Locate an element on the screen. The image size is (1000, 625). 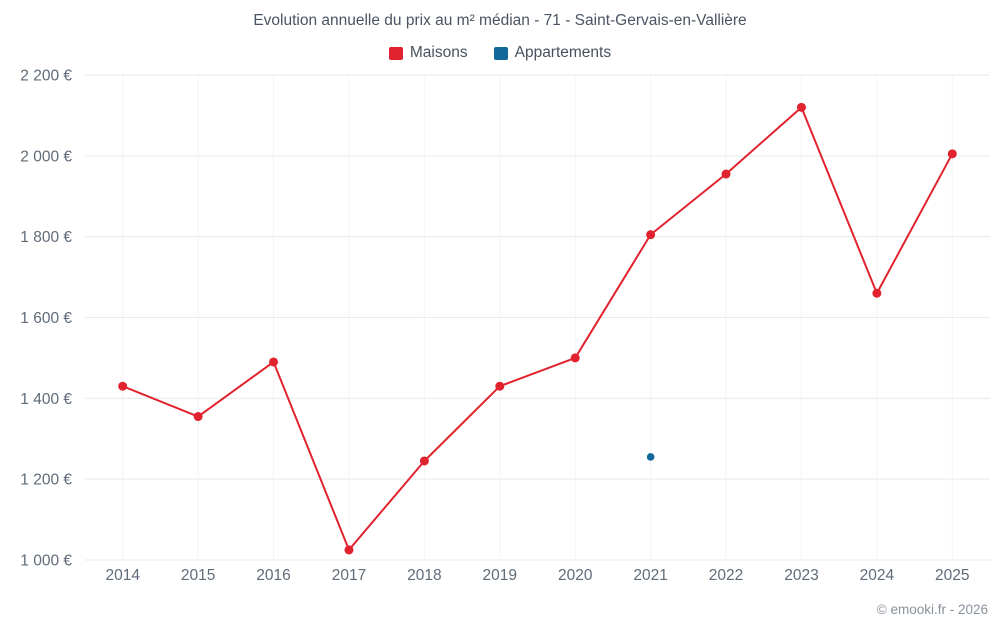
legend-item-appartements: Appartements is located at coordinates (552, 53).